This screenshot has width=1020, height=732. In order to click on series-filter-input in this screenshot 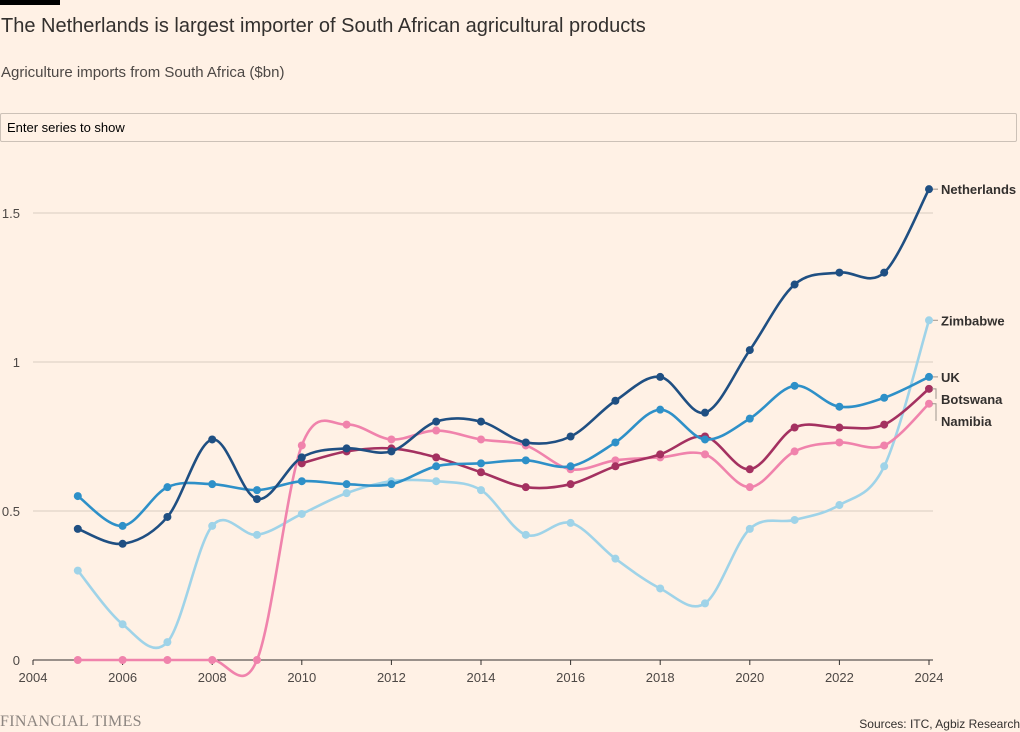, I will do `click(508, 127)`.